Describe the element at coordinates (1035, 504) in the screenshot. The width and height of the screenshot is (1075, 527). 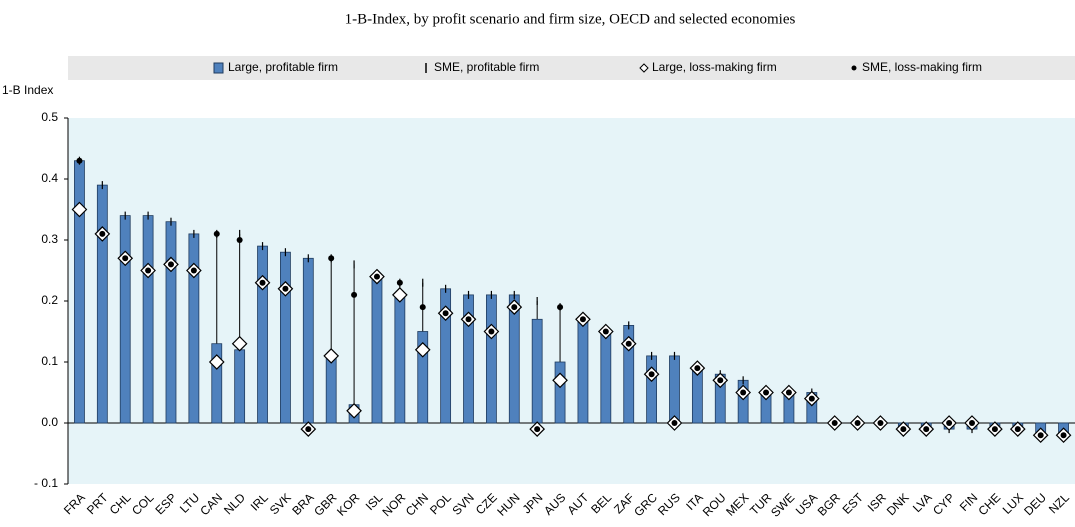
I see `x-tick-label: DEU` at that location.